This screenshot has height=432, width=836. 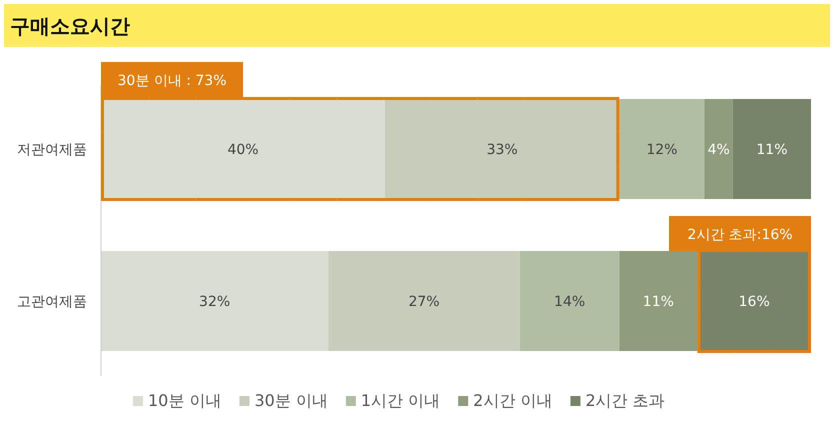 I want to click on data-label: 4%, so click(x=719, y=150).